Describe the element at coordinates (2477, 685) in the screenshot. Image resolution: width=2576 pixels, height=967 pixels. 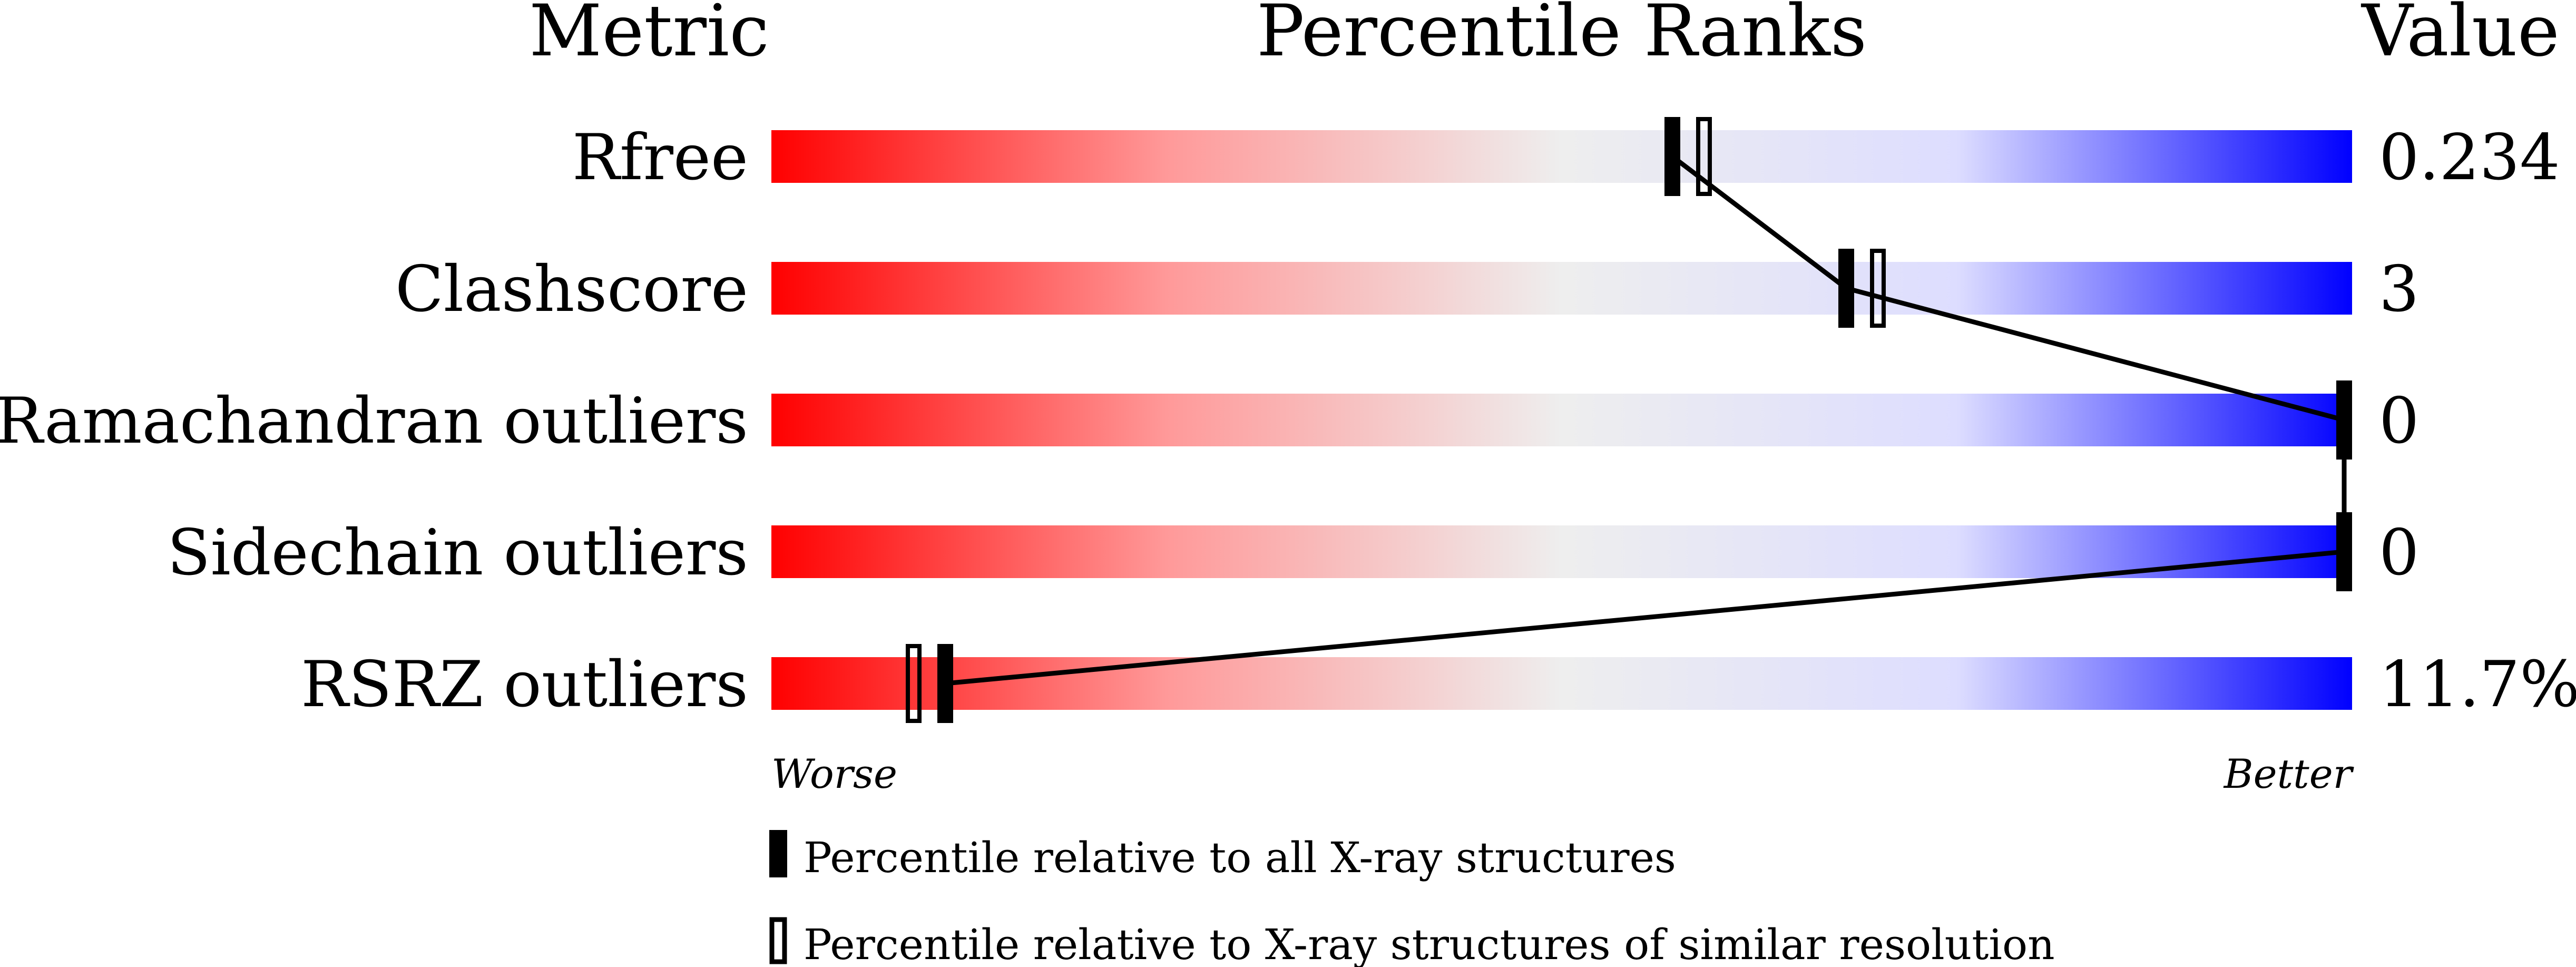
I see `metric-value: 11.7%` at that location.